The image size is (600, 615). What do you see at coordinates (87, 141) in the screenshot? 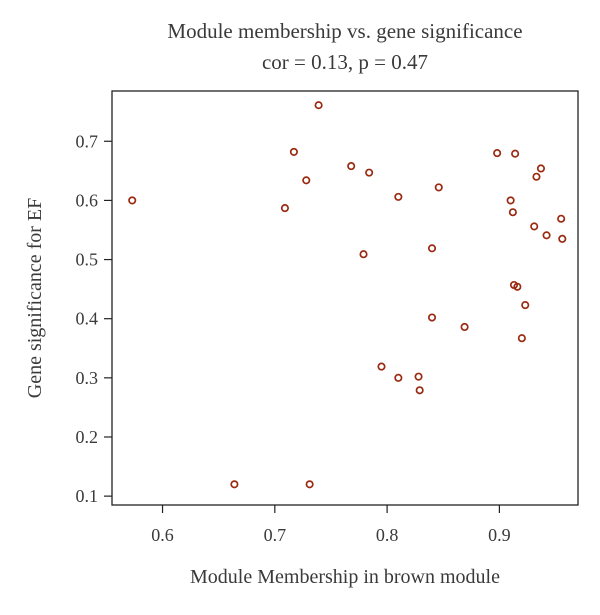
I see `y-tick-label: 0.7` at bounding box center [87, 141].